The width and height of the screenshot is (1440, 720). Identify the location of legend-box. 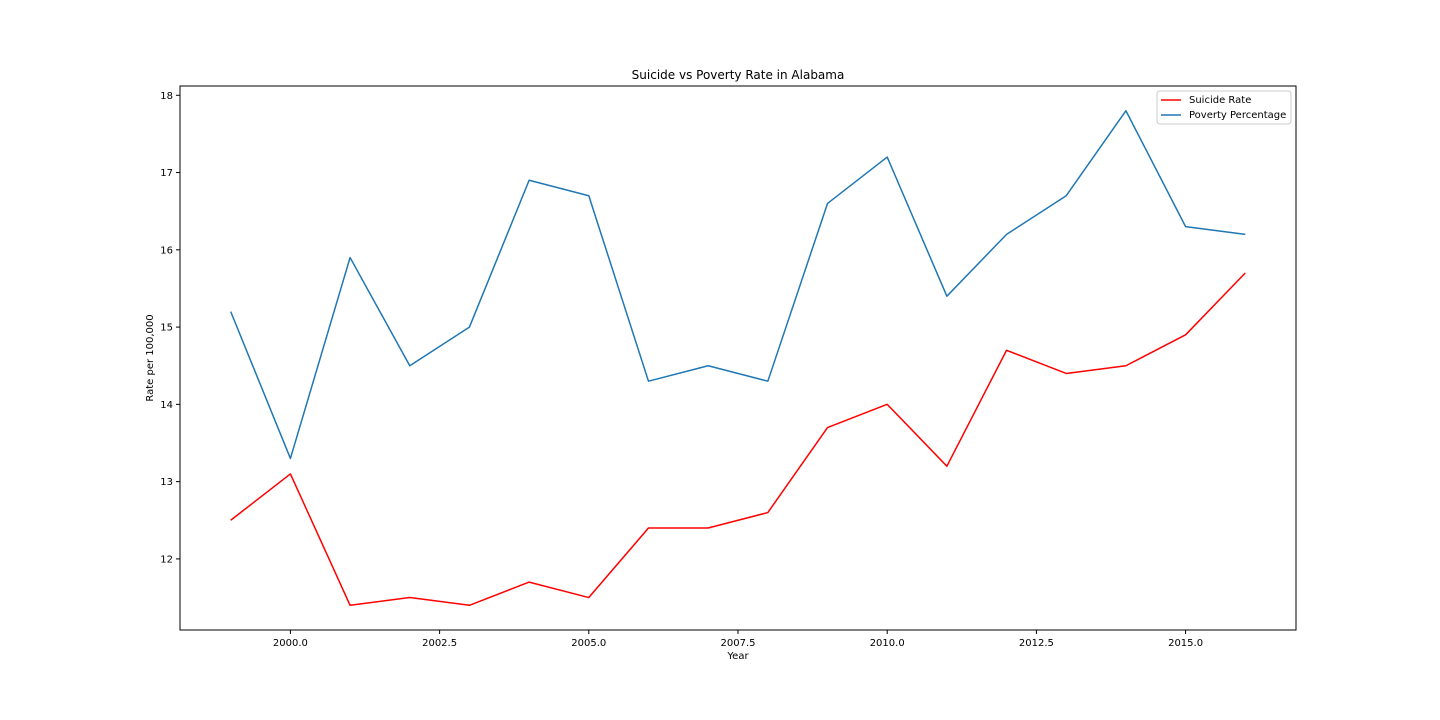
(1224, 107).